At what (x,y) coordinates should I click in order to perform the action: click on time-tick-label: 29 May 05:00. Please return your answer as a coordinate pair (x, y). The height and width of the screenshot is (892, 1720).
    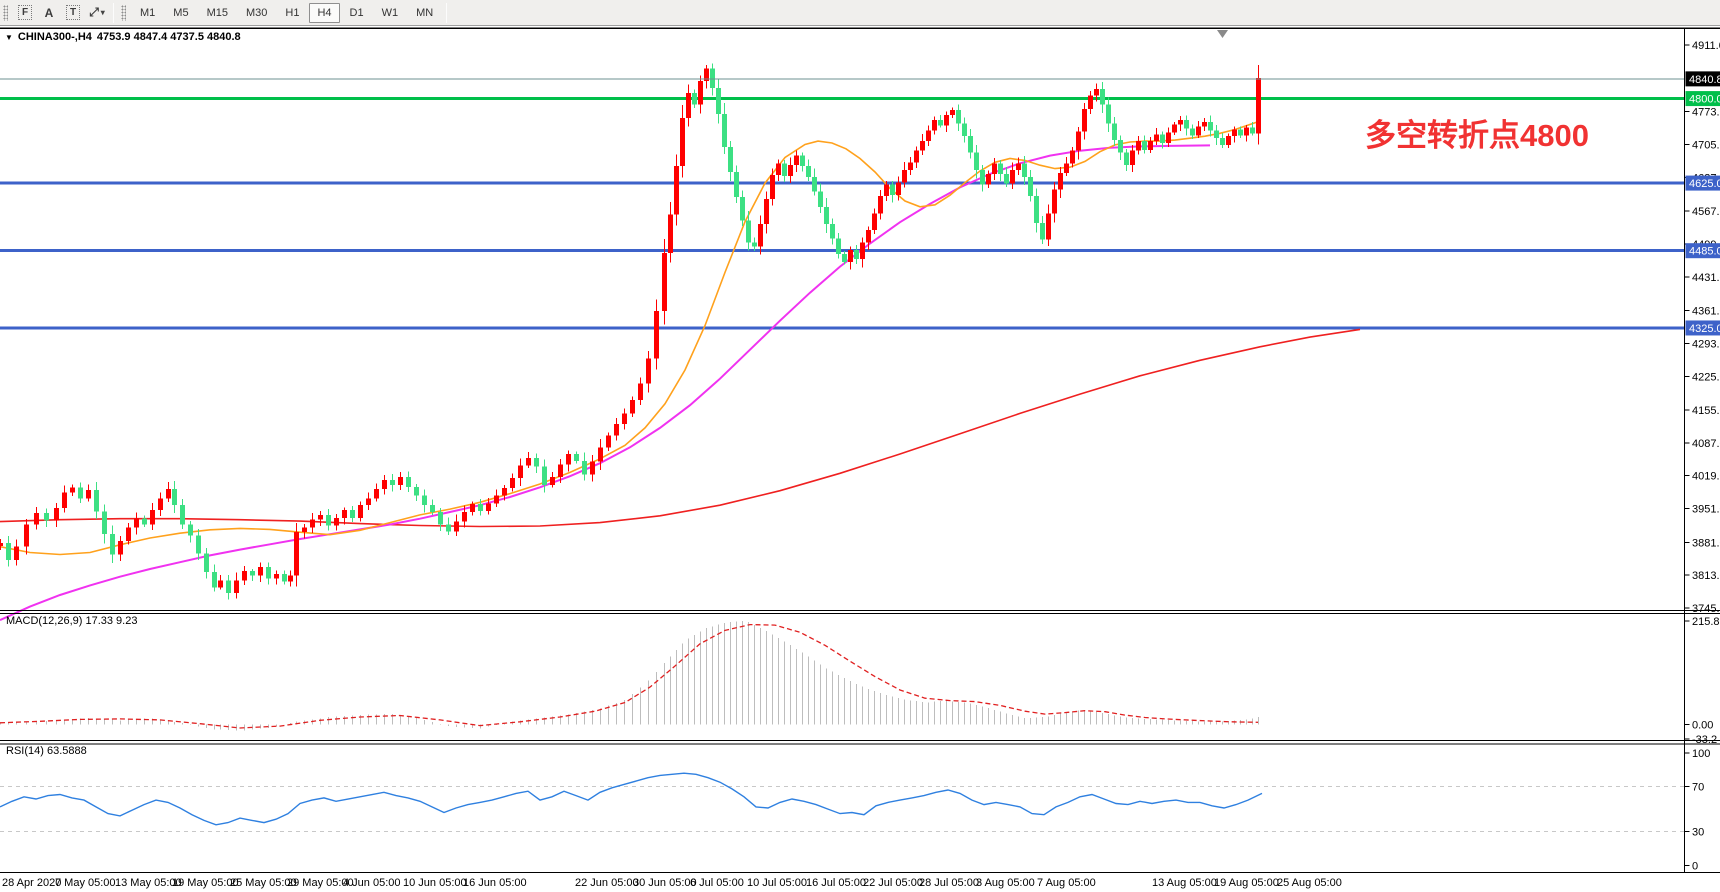
    Looking at the image, I should click on (320, 883).